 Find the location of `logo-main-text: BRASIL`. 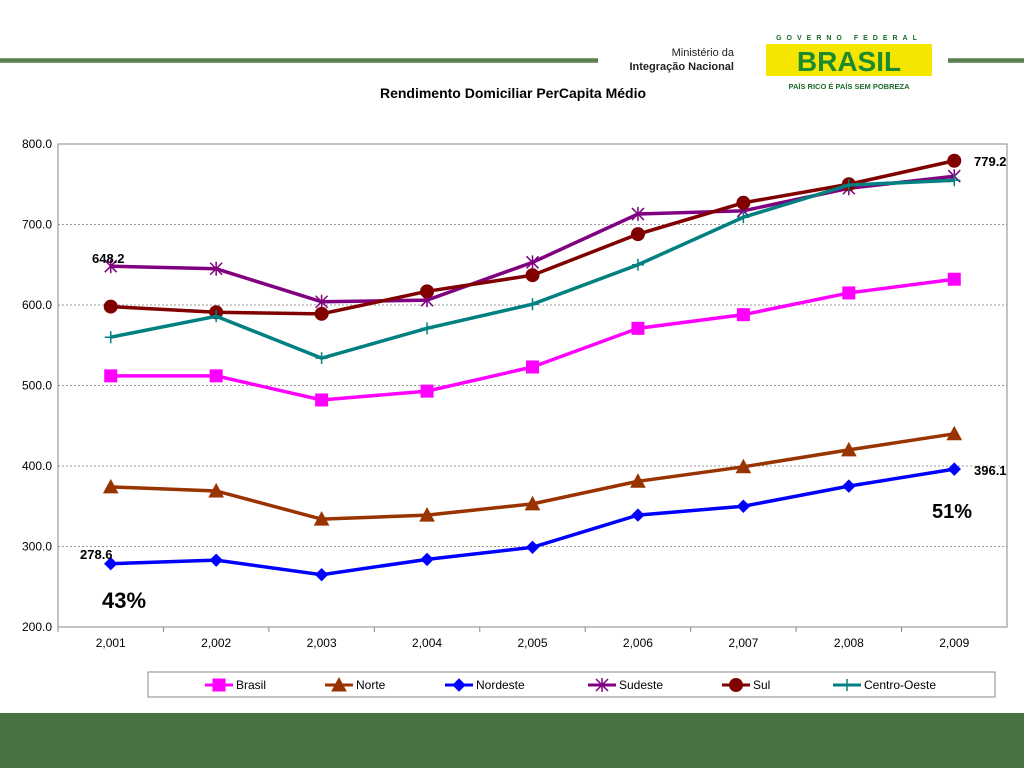

logo-main-text: BRASIL is located at coordinates (849, 61).